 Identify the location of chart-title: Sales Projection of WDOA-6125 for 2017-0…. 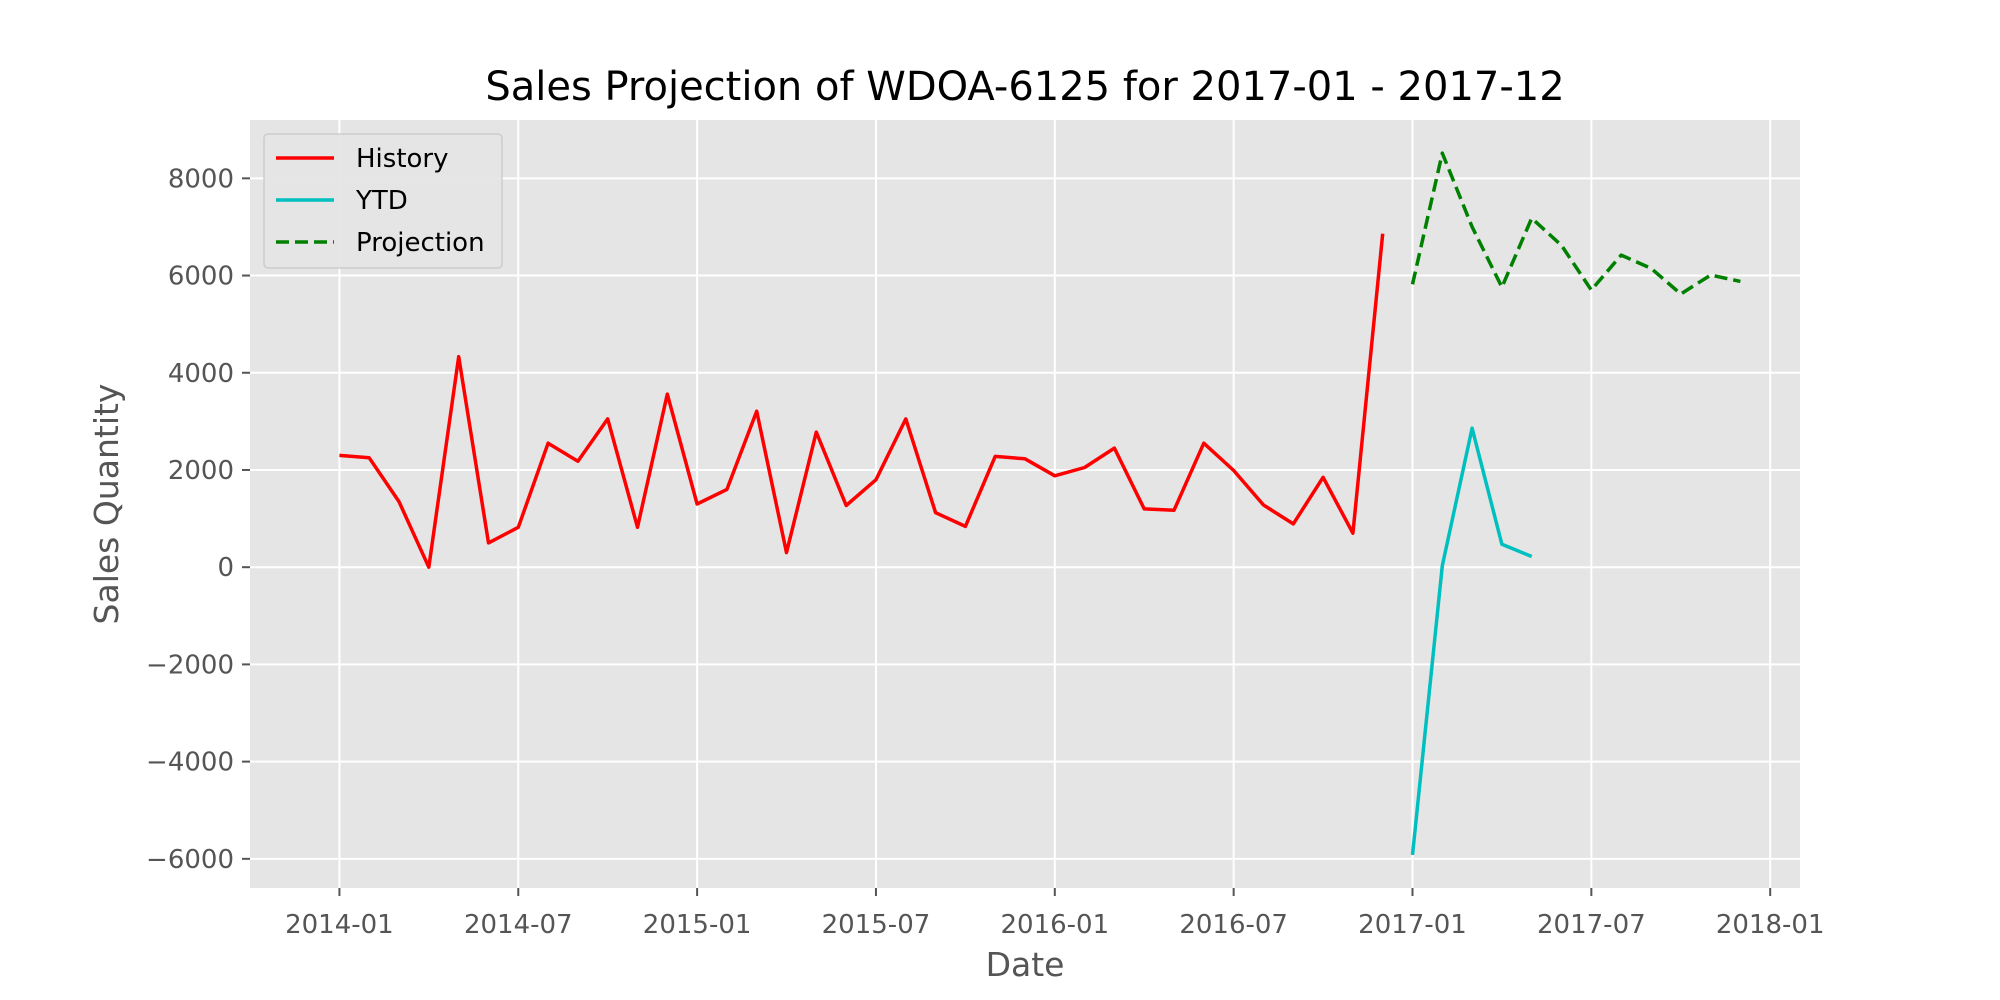
(1024, 87).